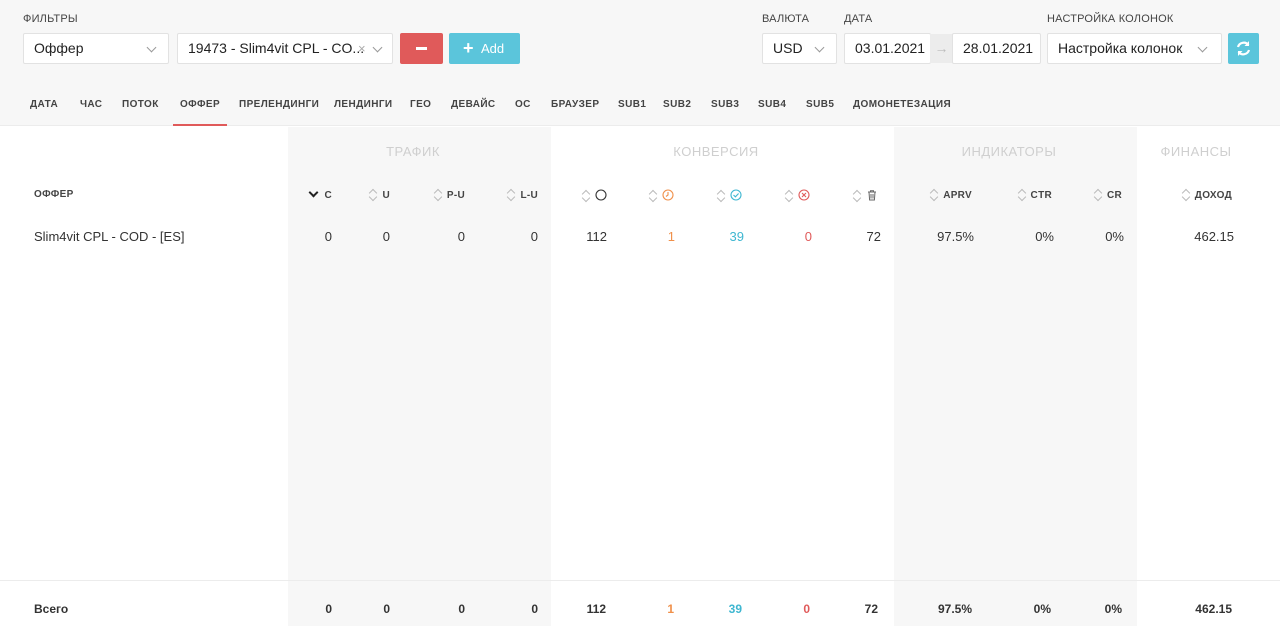 This screenshot has width=1280, height=626. I want to click on sort-desc-icon, so click(314, 192).